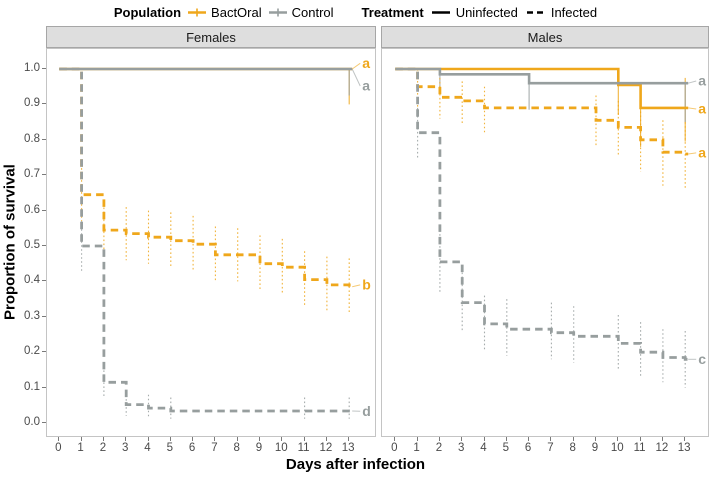 The image size is (711, 477). Describe the element at coordinates (32, 103) in the screenshot. I see `y-tick-label: 0.9` at that location.